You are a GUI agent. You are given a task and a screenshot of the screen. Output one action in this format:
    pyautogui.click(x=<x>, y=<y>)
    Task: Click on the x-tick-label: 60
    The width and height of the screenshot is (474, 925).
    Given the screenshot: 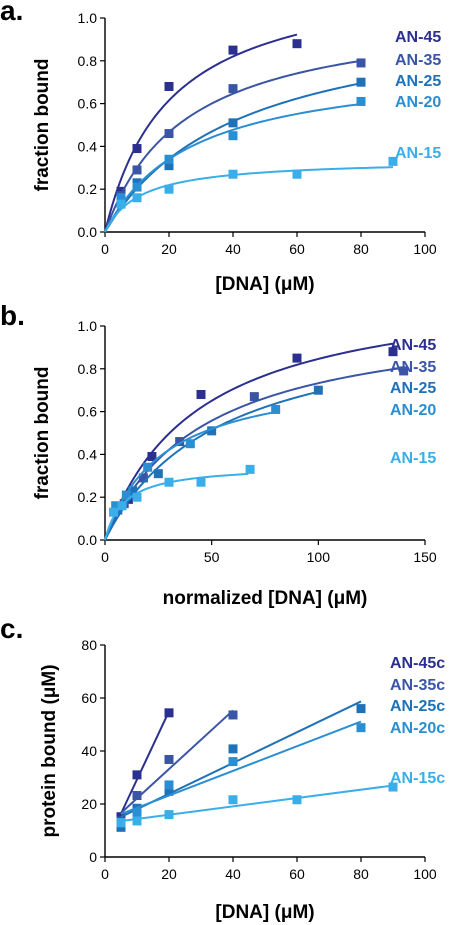 What is the action you would take?
    pyautogui.click(x=297, y=249)
    